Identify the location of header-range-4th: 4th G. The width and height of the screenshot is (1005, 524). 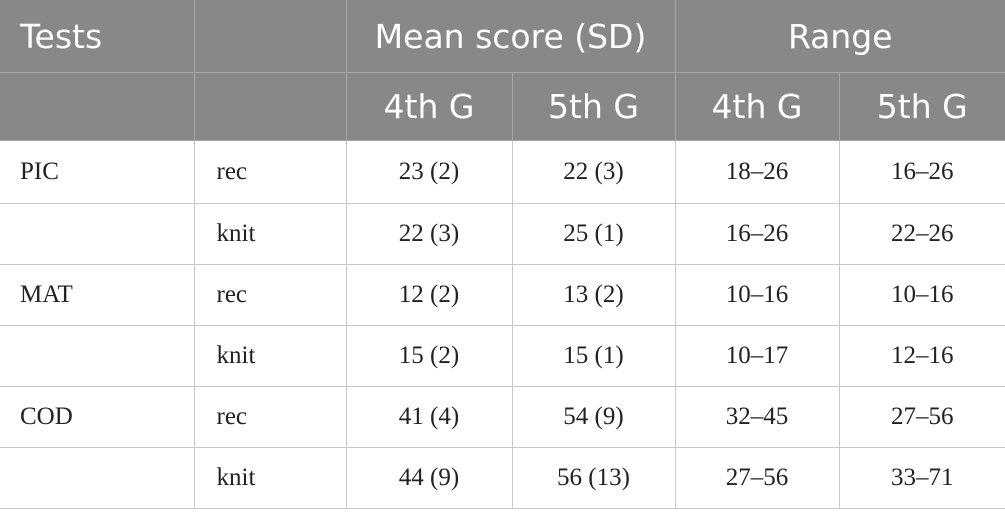
(757, 106).